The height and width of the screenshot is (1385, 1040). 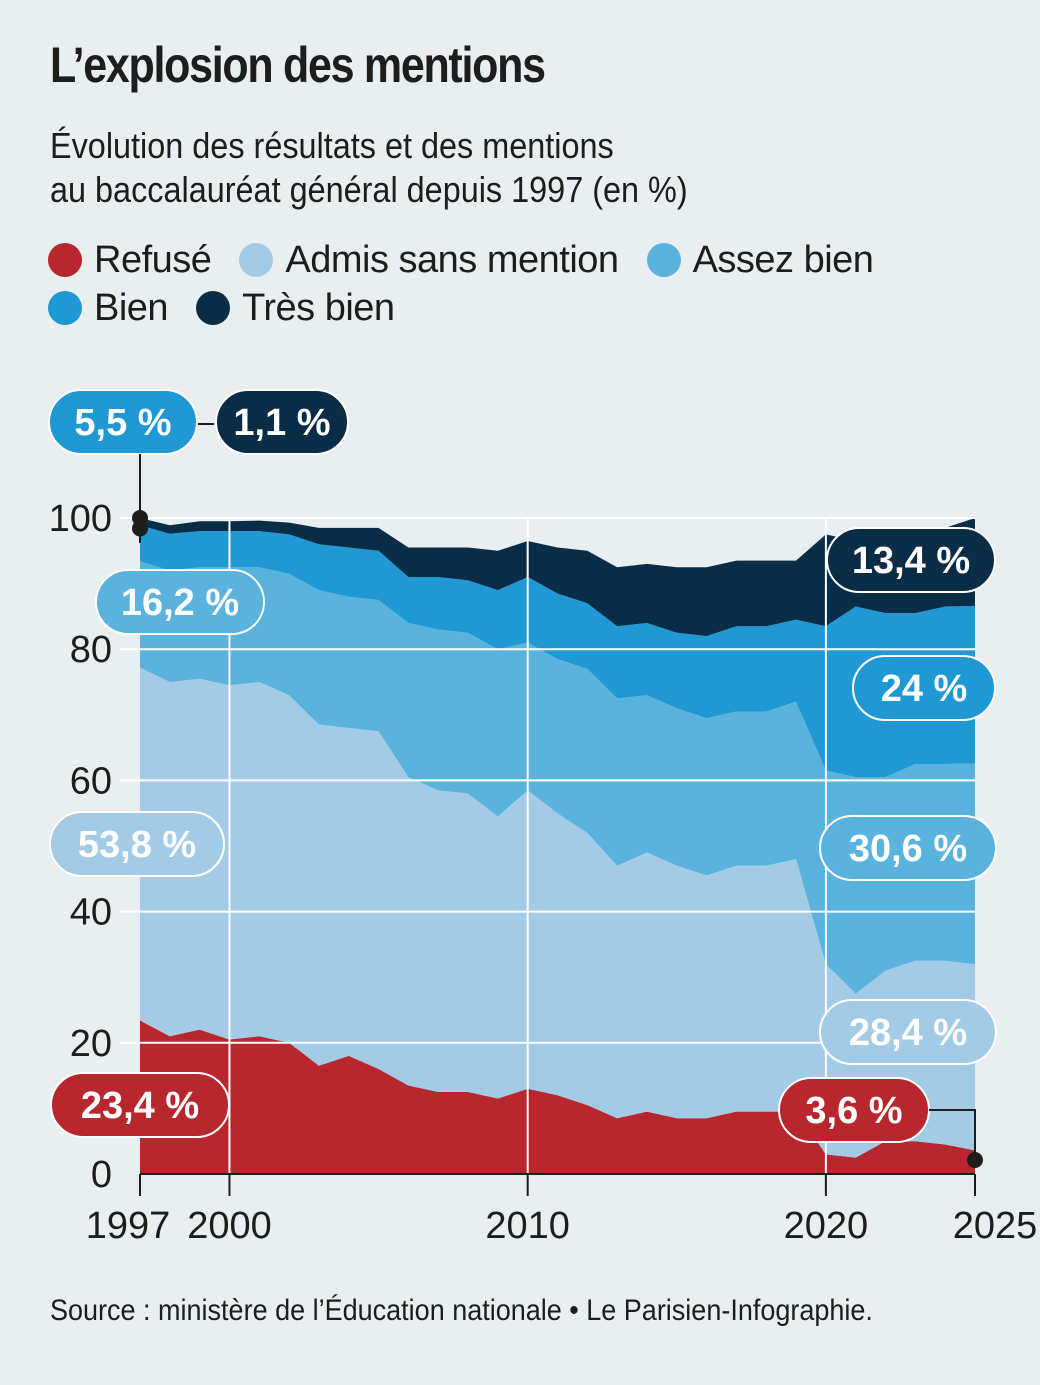 What do you see at coordinates (975, 1160) in the screenshot?
I see `marker-dot-refuse-2025` at bounding box center [975, 1160].